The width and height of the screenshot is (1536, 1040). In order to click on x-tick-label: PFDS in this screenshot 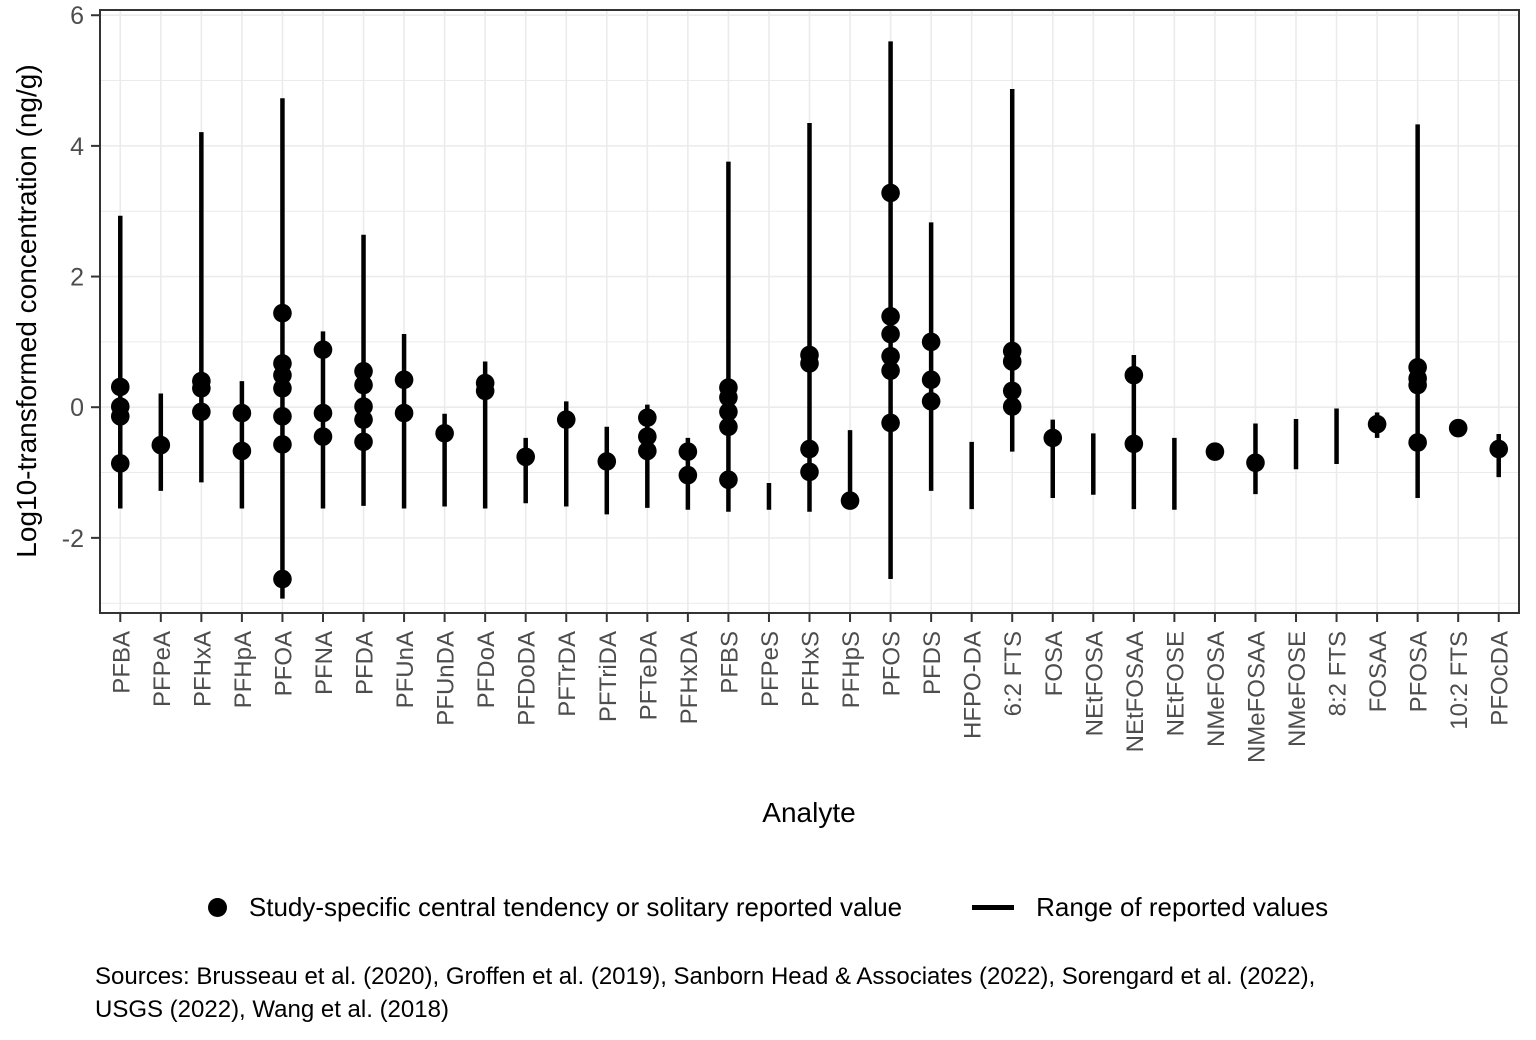, I will do `click(932, 663)`.